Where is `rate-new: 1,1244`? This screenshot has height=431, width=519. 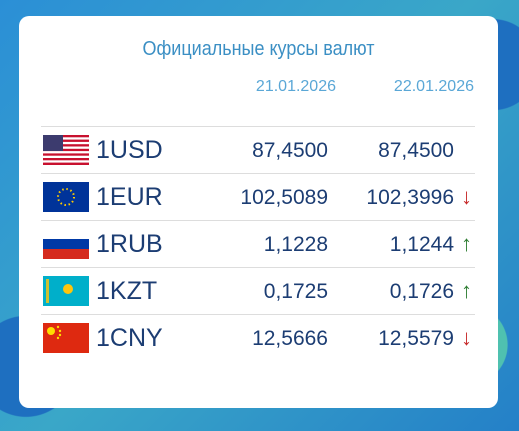 rate-new: 1,1244 is located at coordinates (421, 244).